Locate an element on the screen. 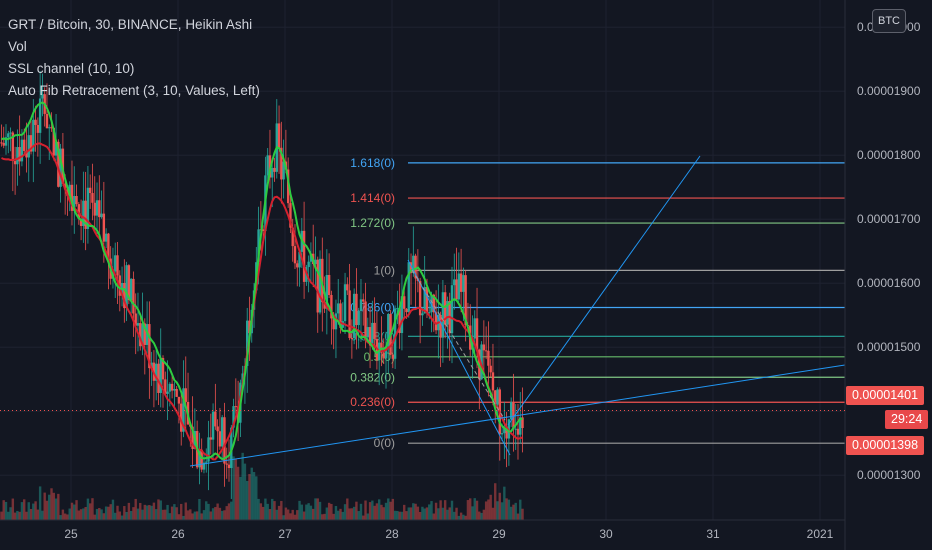  currency-badge: BTC is located at coordinates (889, 21).